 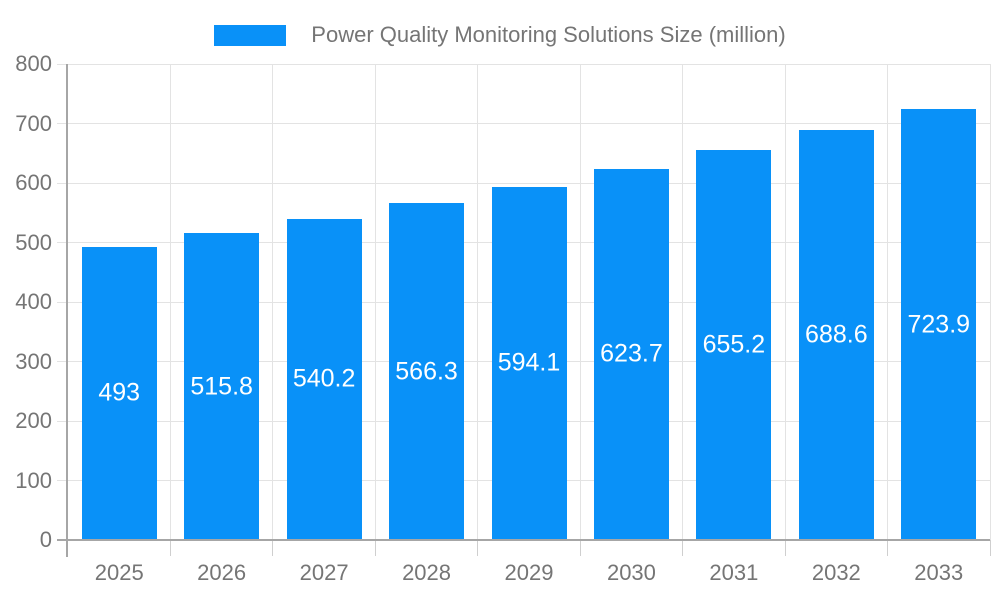 I want to click on bar-value-label: 623.7, so click(x=631, y=353).